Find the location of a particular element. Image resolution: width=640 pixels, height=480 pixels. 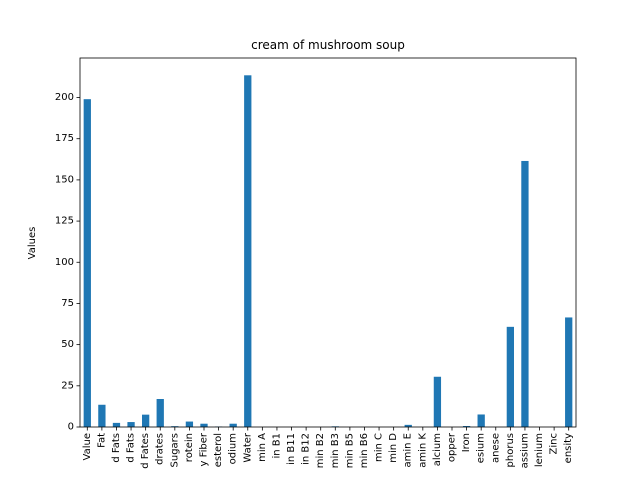

x-tick-label: y Fiber is located at coordinates (204, 449).